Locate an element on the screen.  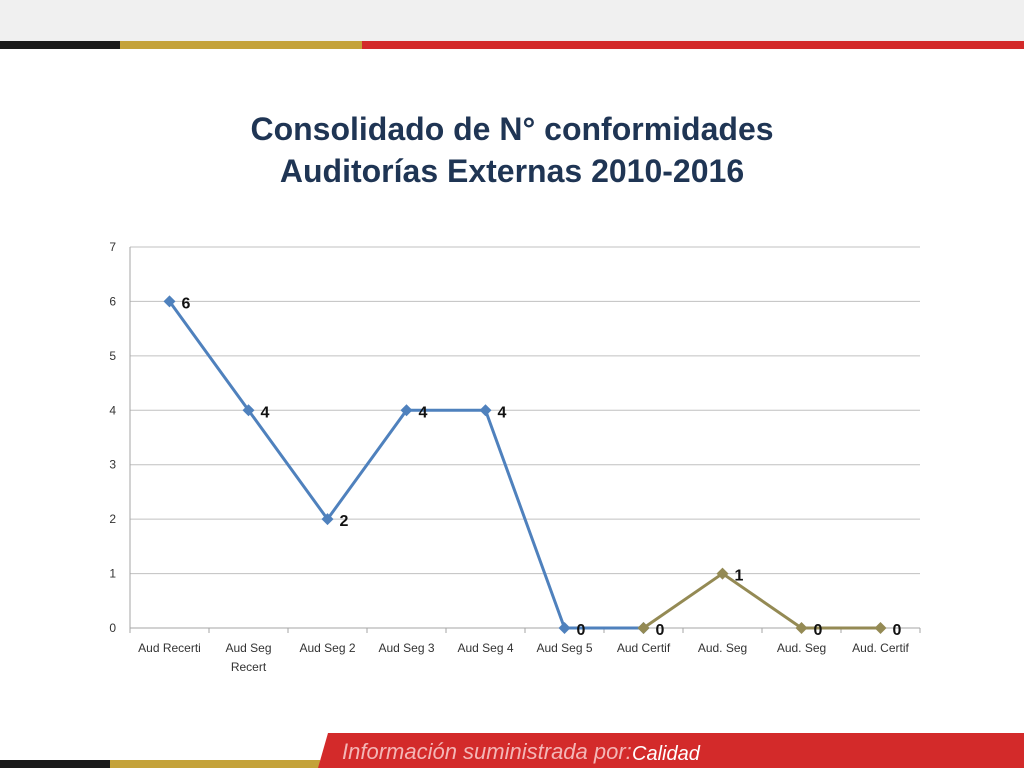
x-tick-label-line: Aud. Certif is located at coordinates (880, 648).